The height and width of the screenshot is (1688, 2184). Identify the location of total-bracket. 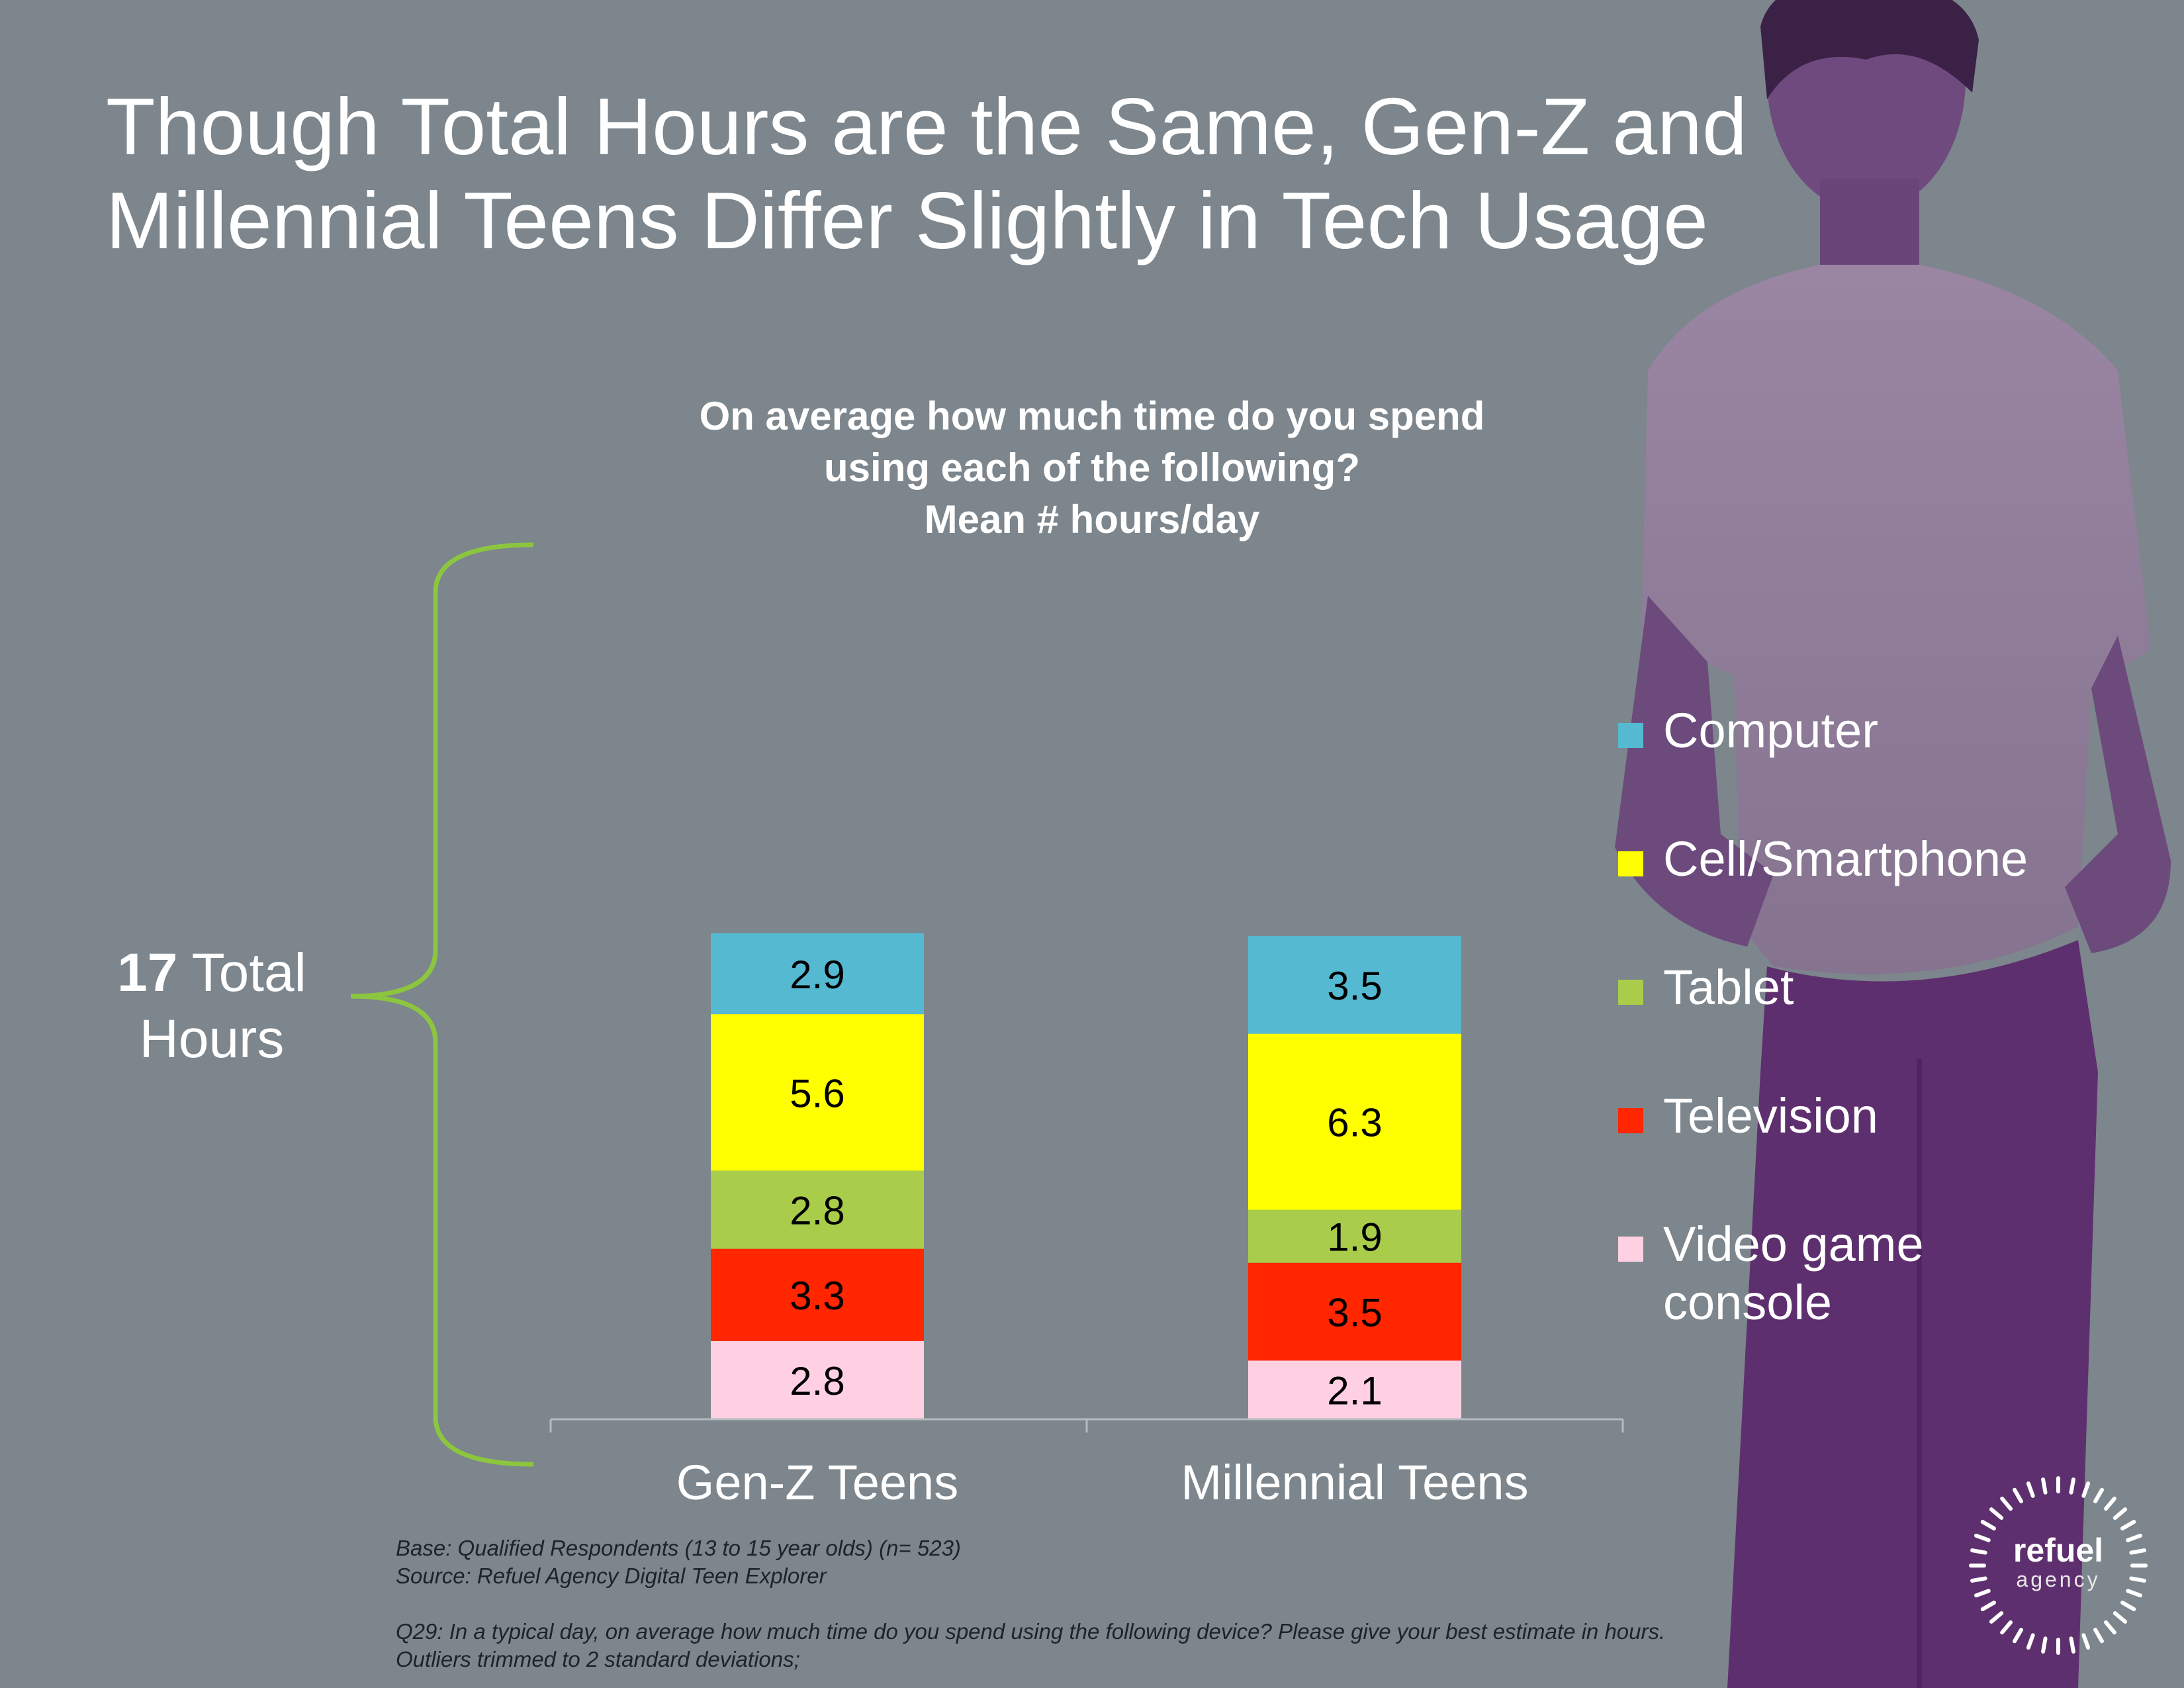
(442, 1004).